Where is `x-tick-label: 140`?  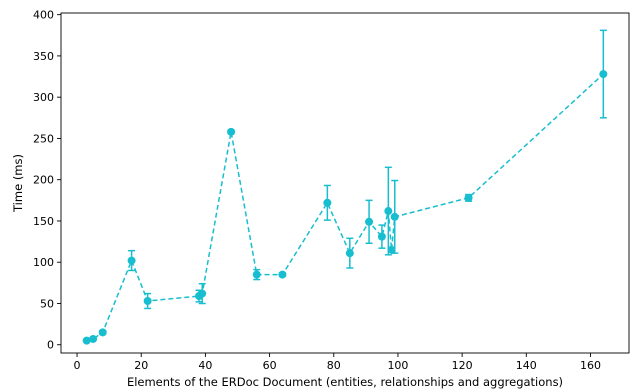
x-tick-label: 140 is located at coordinates (526, 365).